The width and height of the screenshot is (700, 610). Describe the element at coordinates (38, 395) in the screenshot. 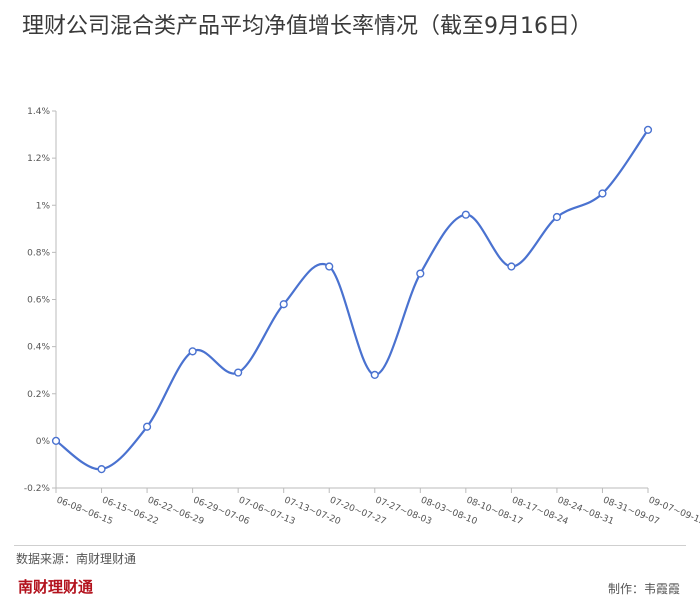

I see `y-tick-label: 0.2%` at that location.